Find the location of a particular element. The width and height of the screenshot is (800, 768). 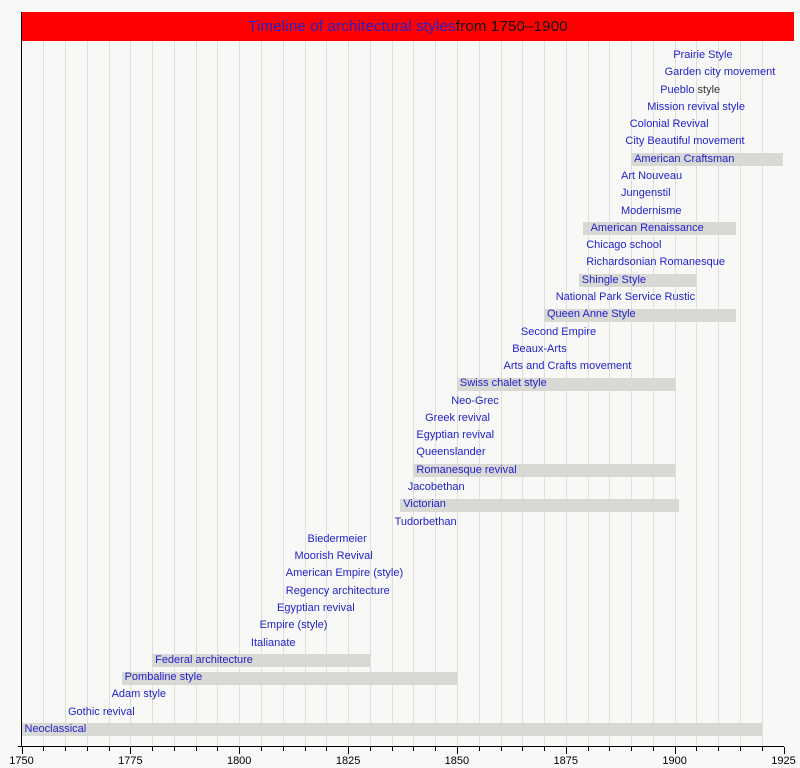

style-label: Arts and Crafts movement is located at coordinates (568, 366).